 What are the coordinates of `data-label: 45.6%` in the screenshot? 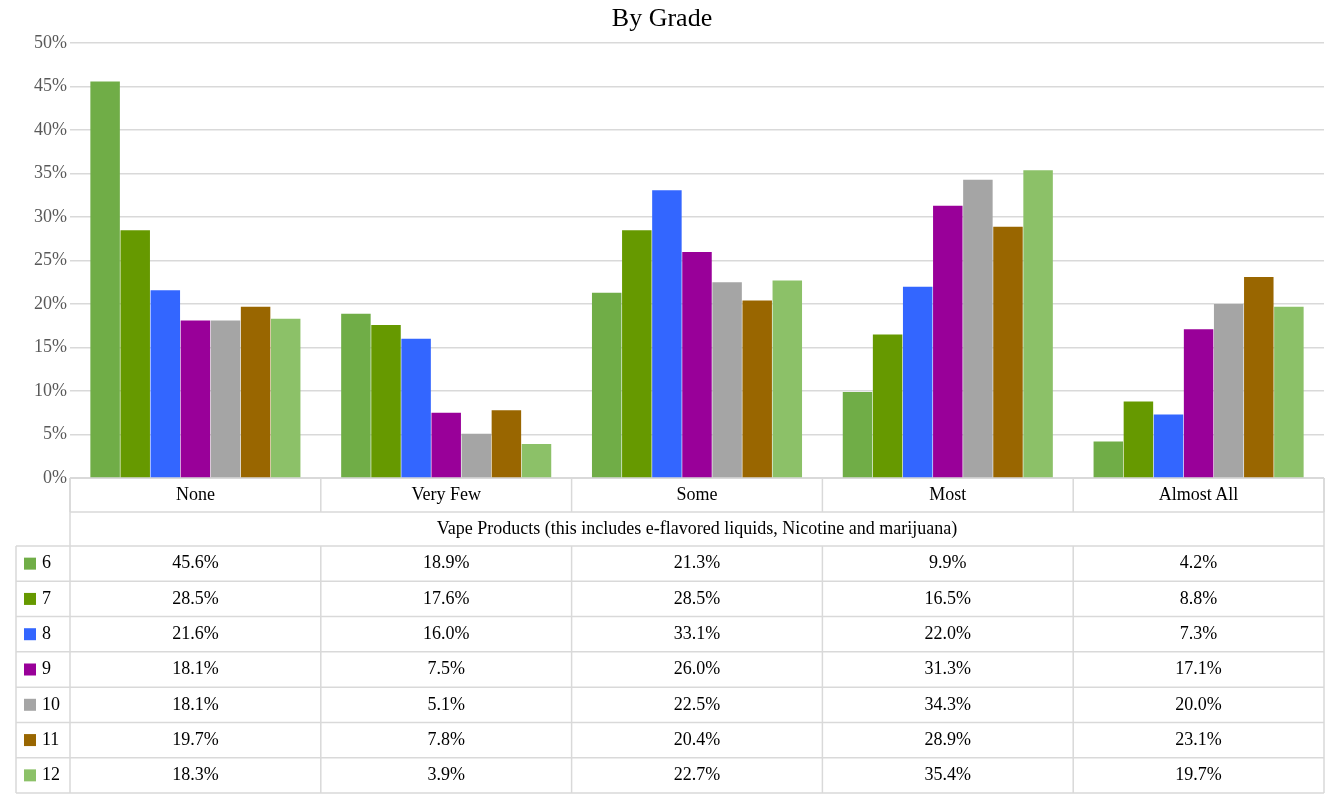 It's located at (195, 562).